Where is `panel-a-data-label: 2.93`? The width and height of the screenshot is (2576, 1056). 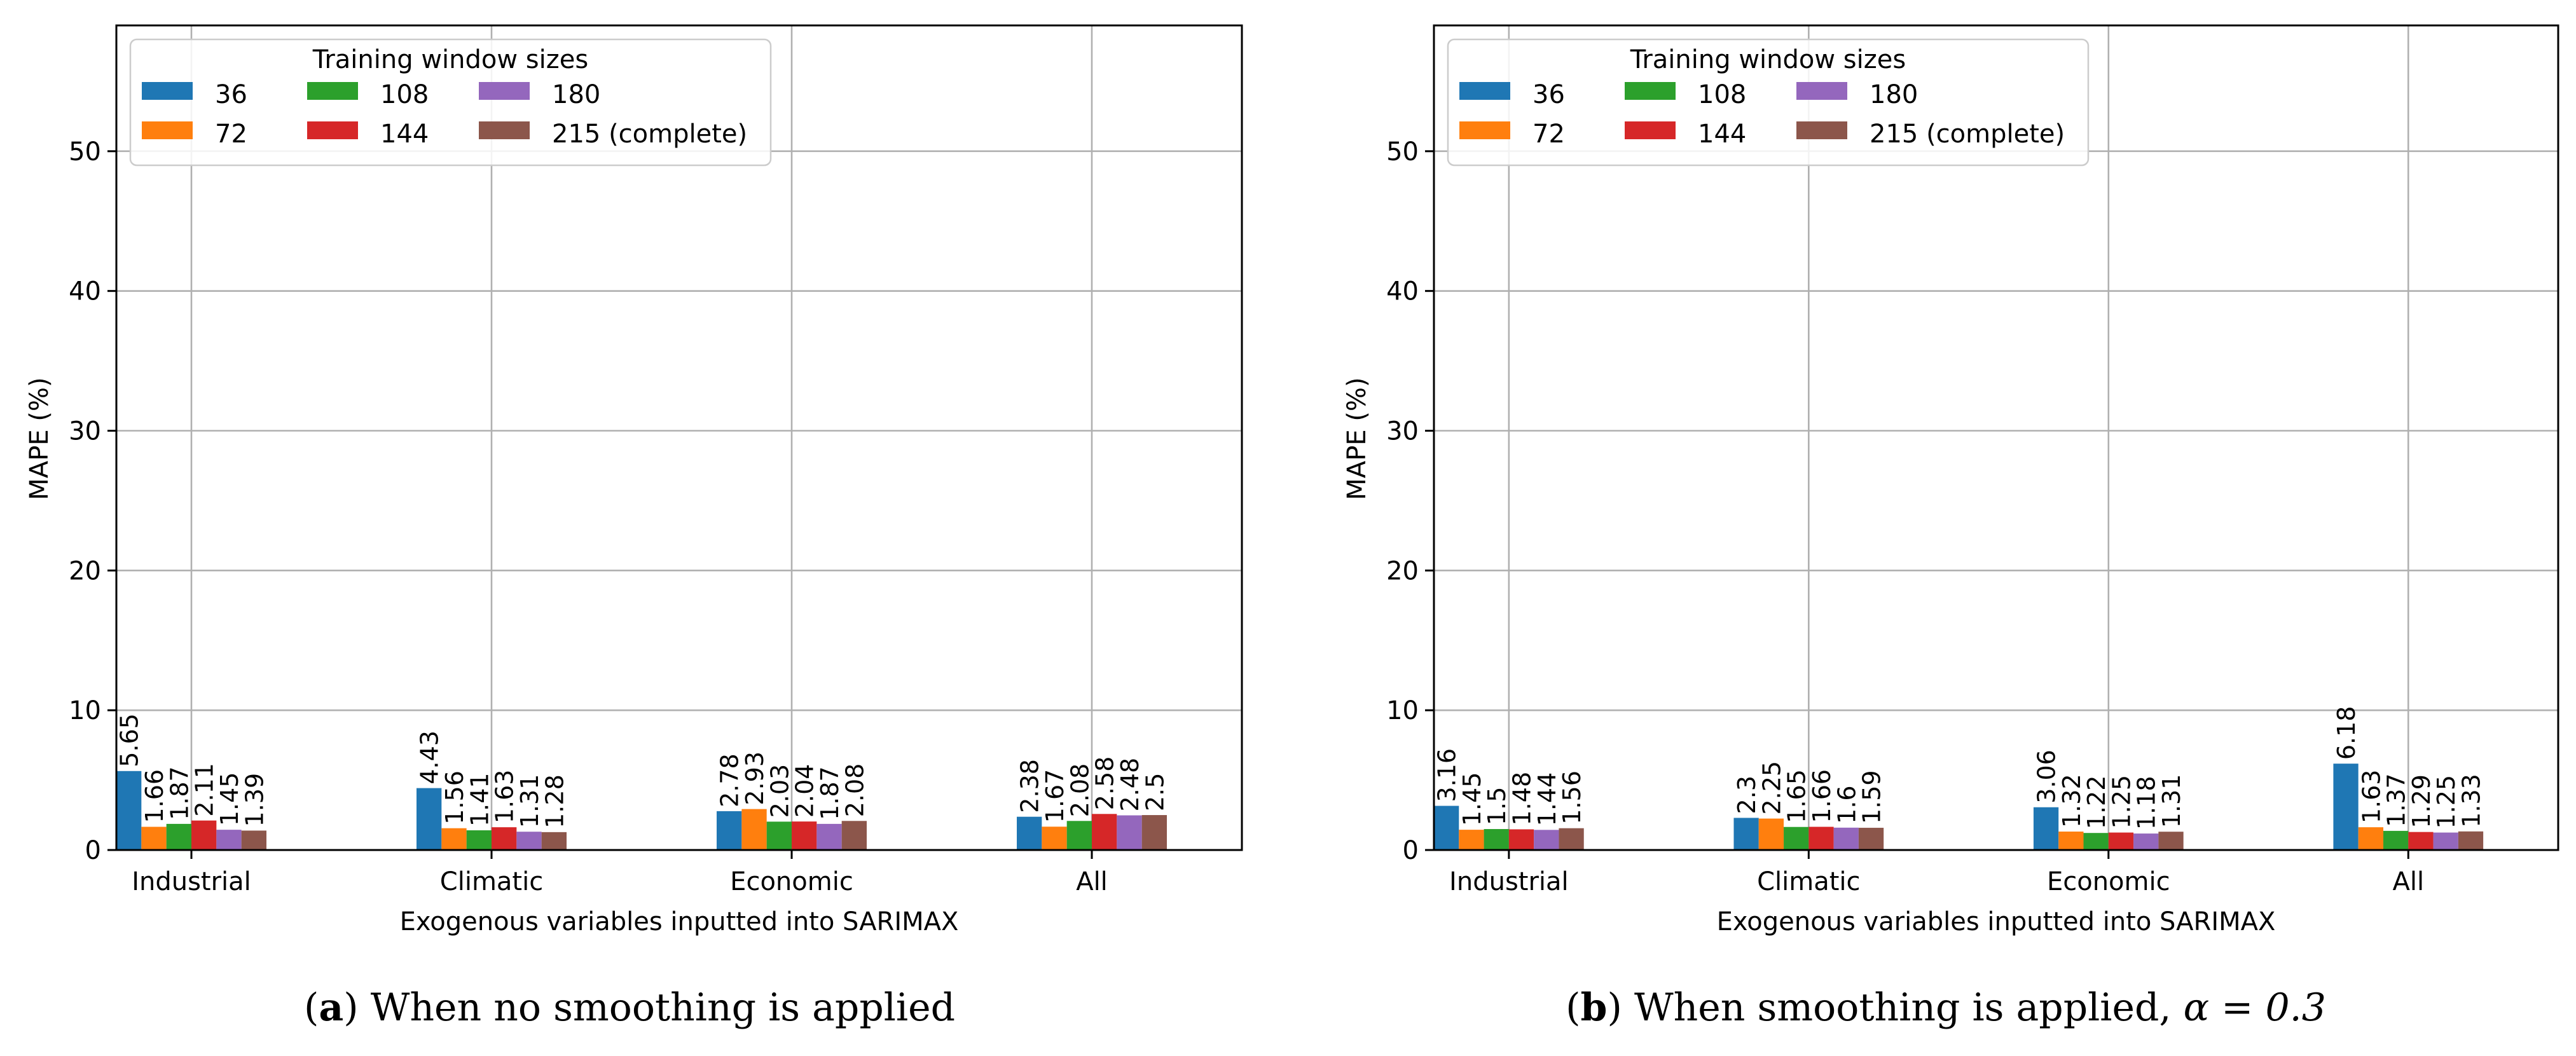
panel-a-data-label: 2.93 is located at coordinates (755, 778).